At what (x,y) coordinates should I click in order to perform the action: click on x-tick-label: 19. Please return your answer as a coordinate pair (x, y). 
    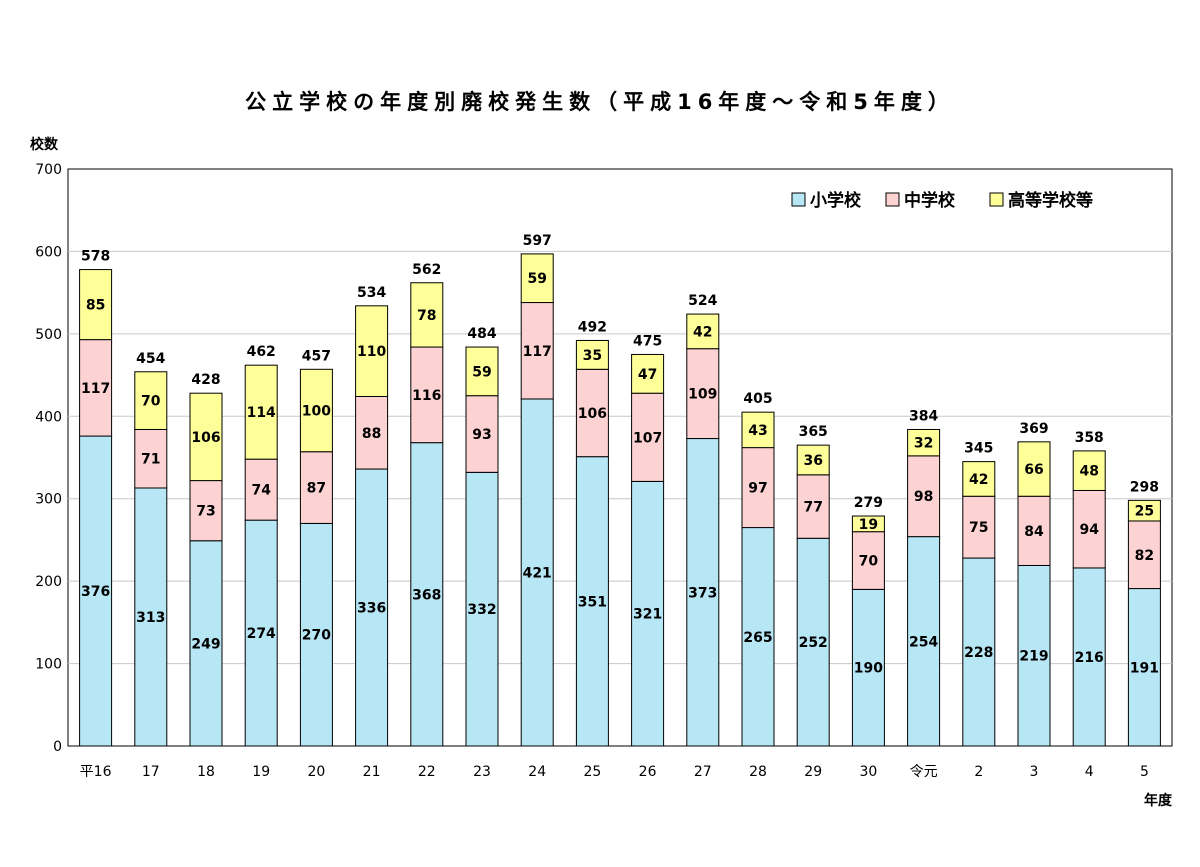
    Looking at the image, I should click on (261, 772).